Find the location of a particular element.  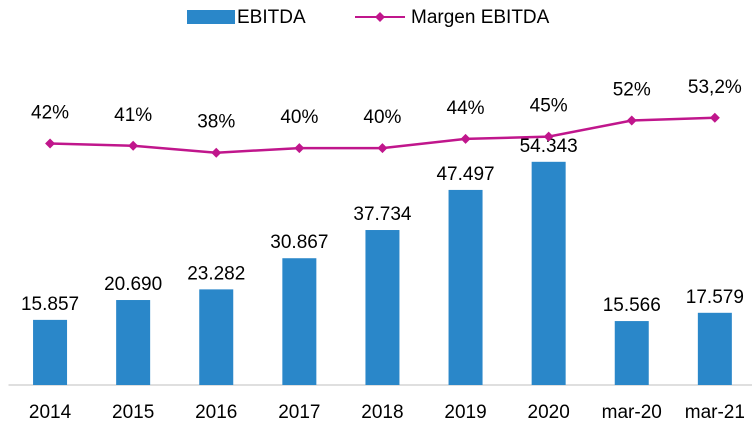

data-label: 41% is located at coordinates (133, 115).